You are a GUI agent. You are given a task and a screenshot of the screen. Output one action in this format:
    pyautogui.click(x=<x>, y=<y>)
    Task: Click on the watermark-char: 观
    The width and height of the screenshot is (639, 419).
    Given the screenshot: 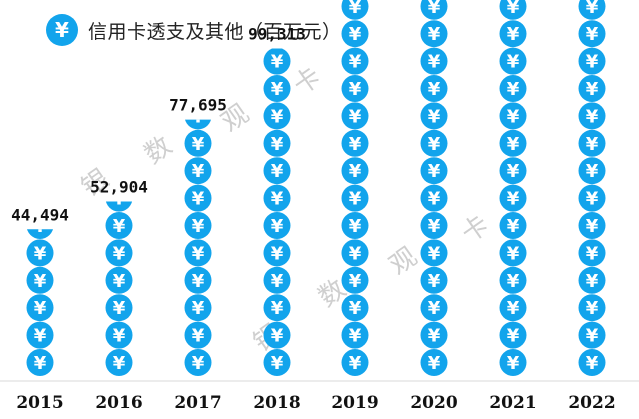 What is the action you would take?
    pyautogui.click(x=403, y=261)
    